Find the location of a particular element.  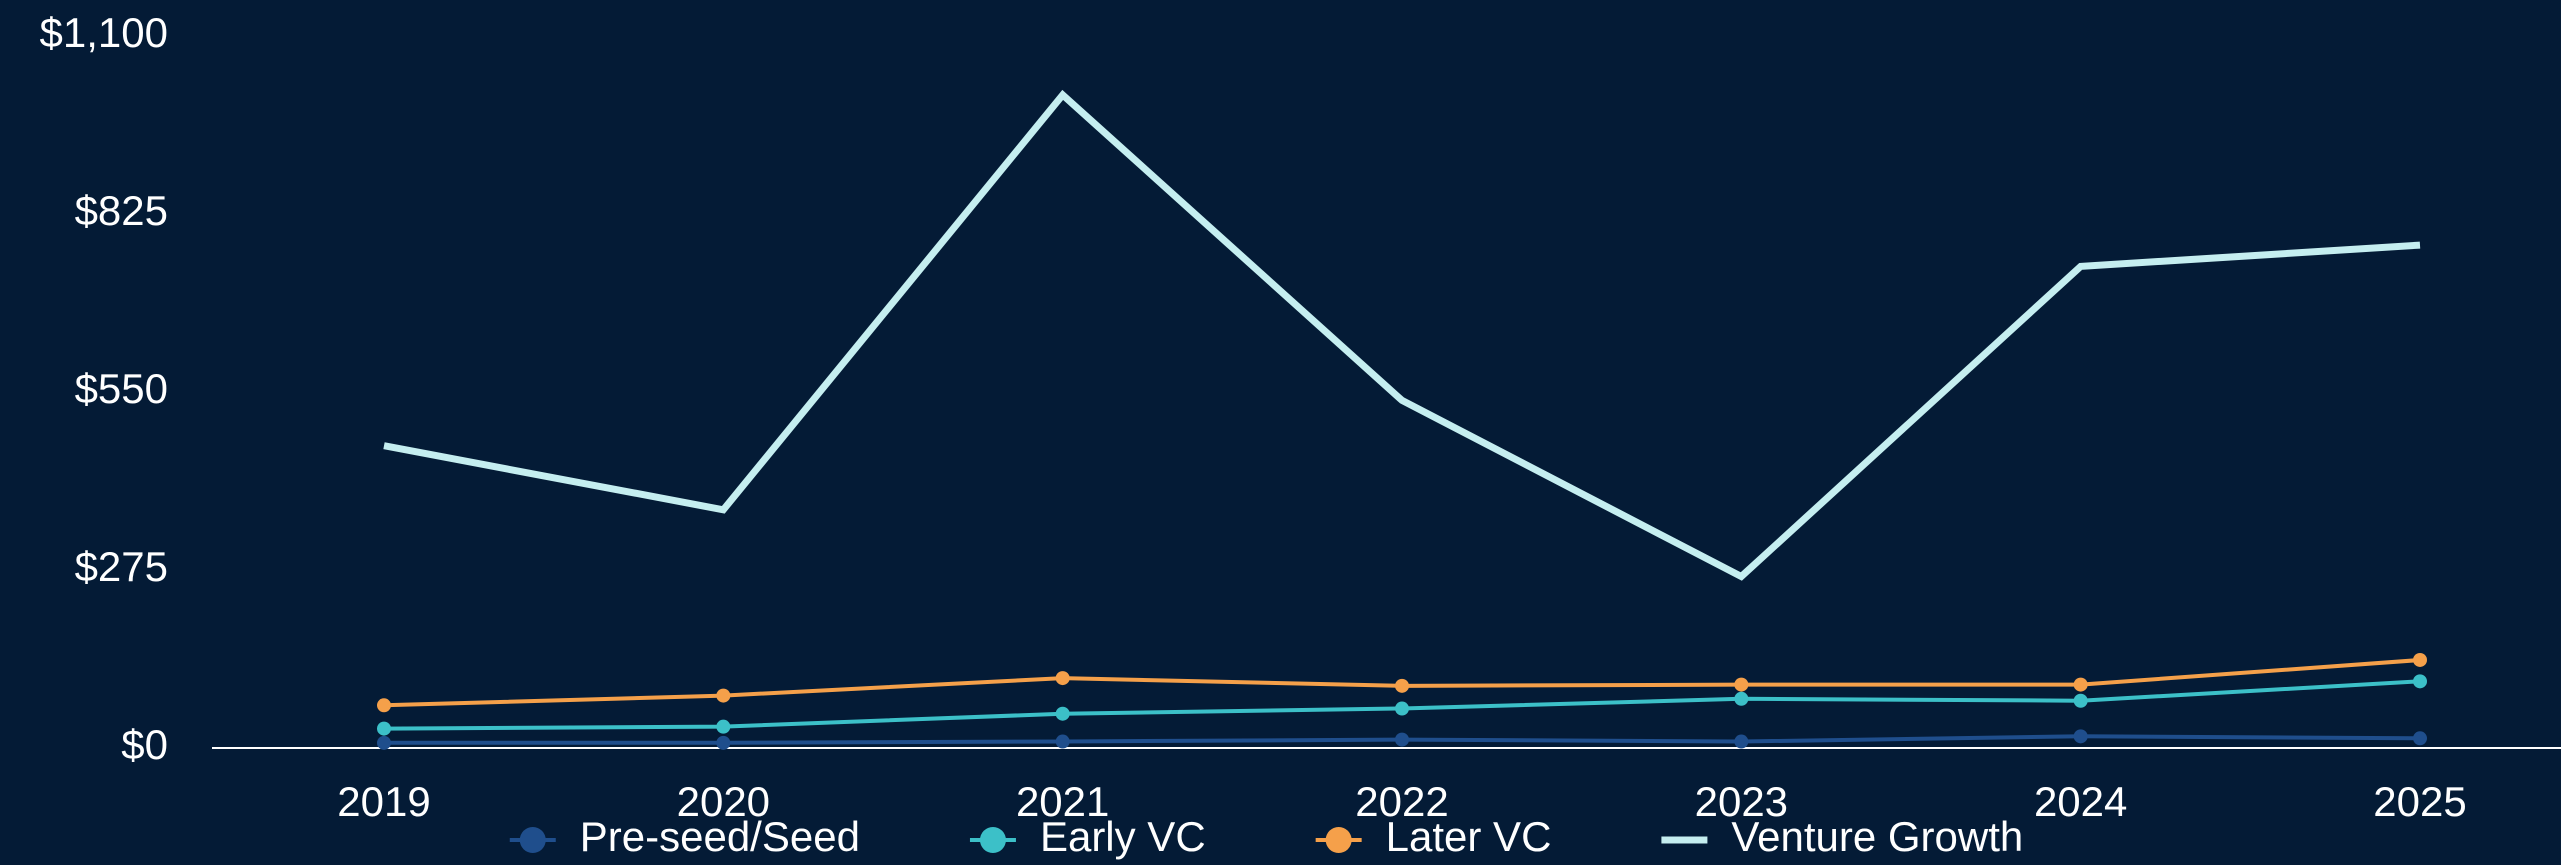

legend-entry: Venture Growth is located at coordinates (1842, 836).